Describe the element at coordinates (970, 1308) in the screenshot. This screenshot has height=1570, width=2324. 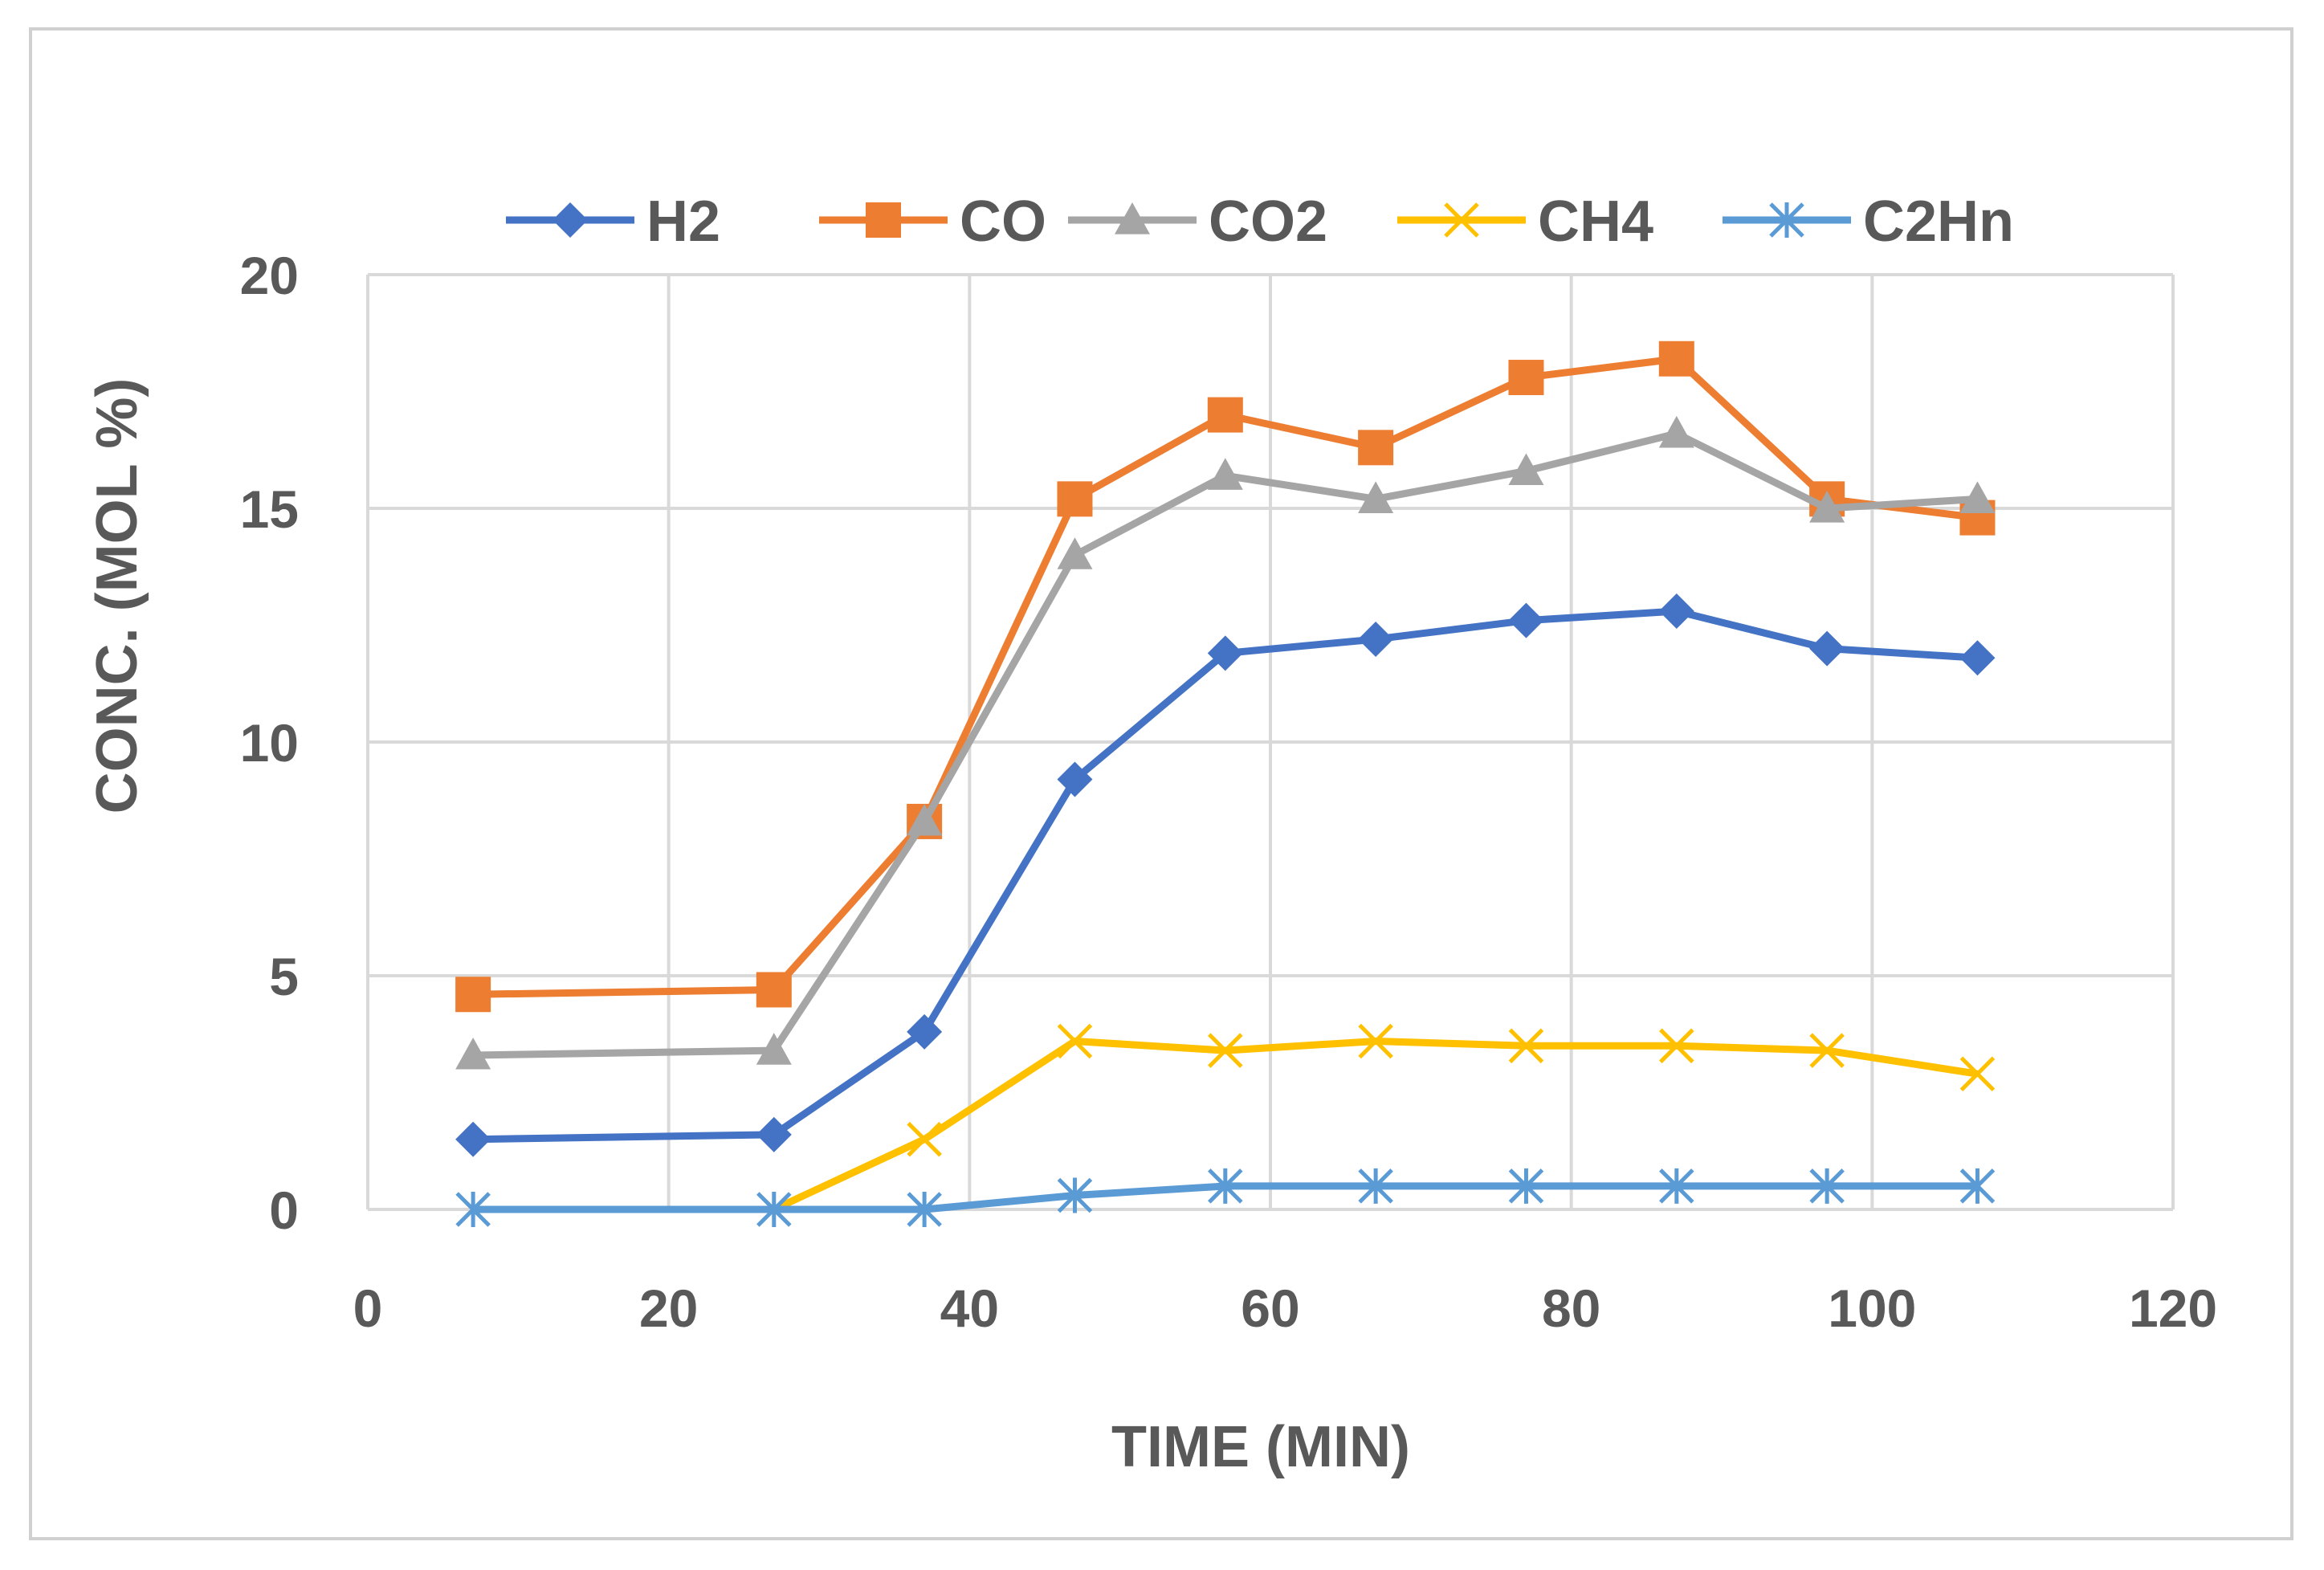
I see `x-tick-label: 40` at that location.